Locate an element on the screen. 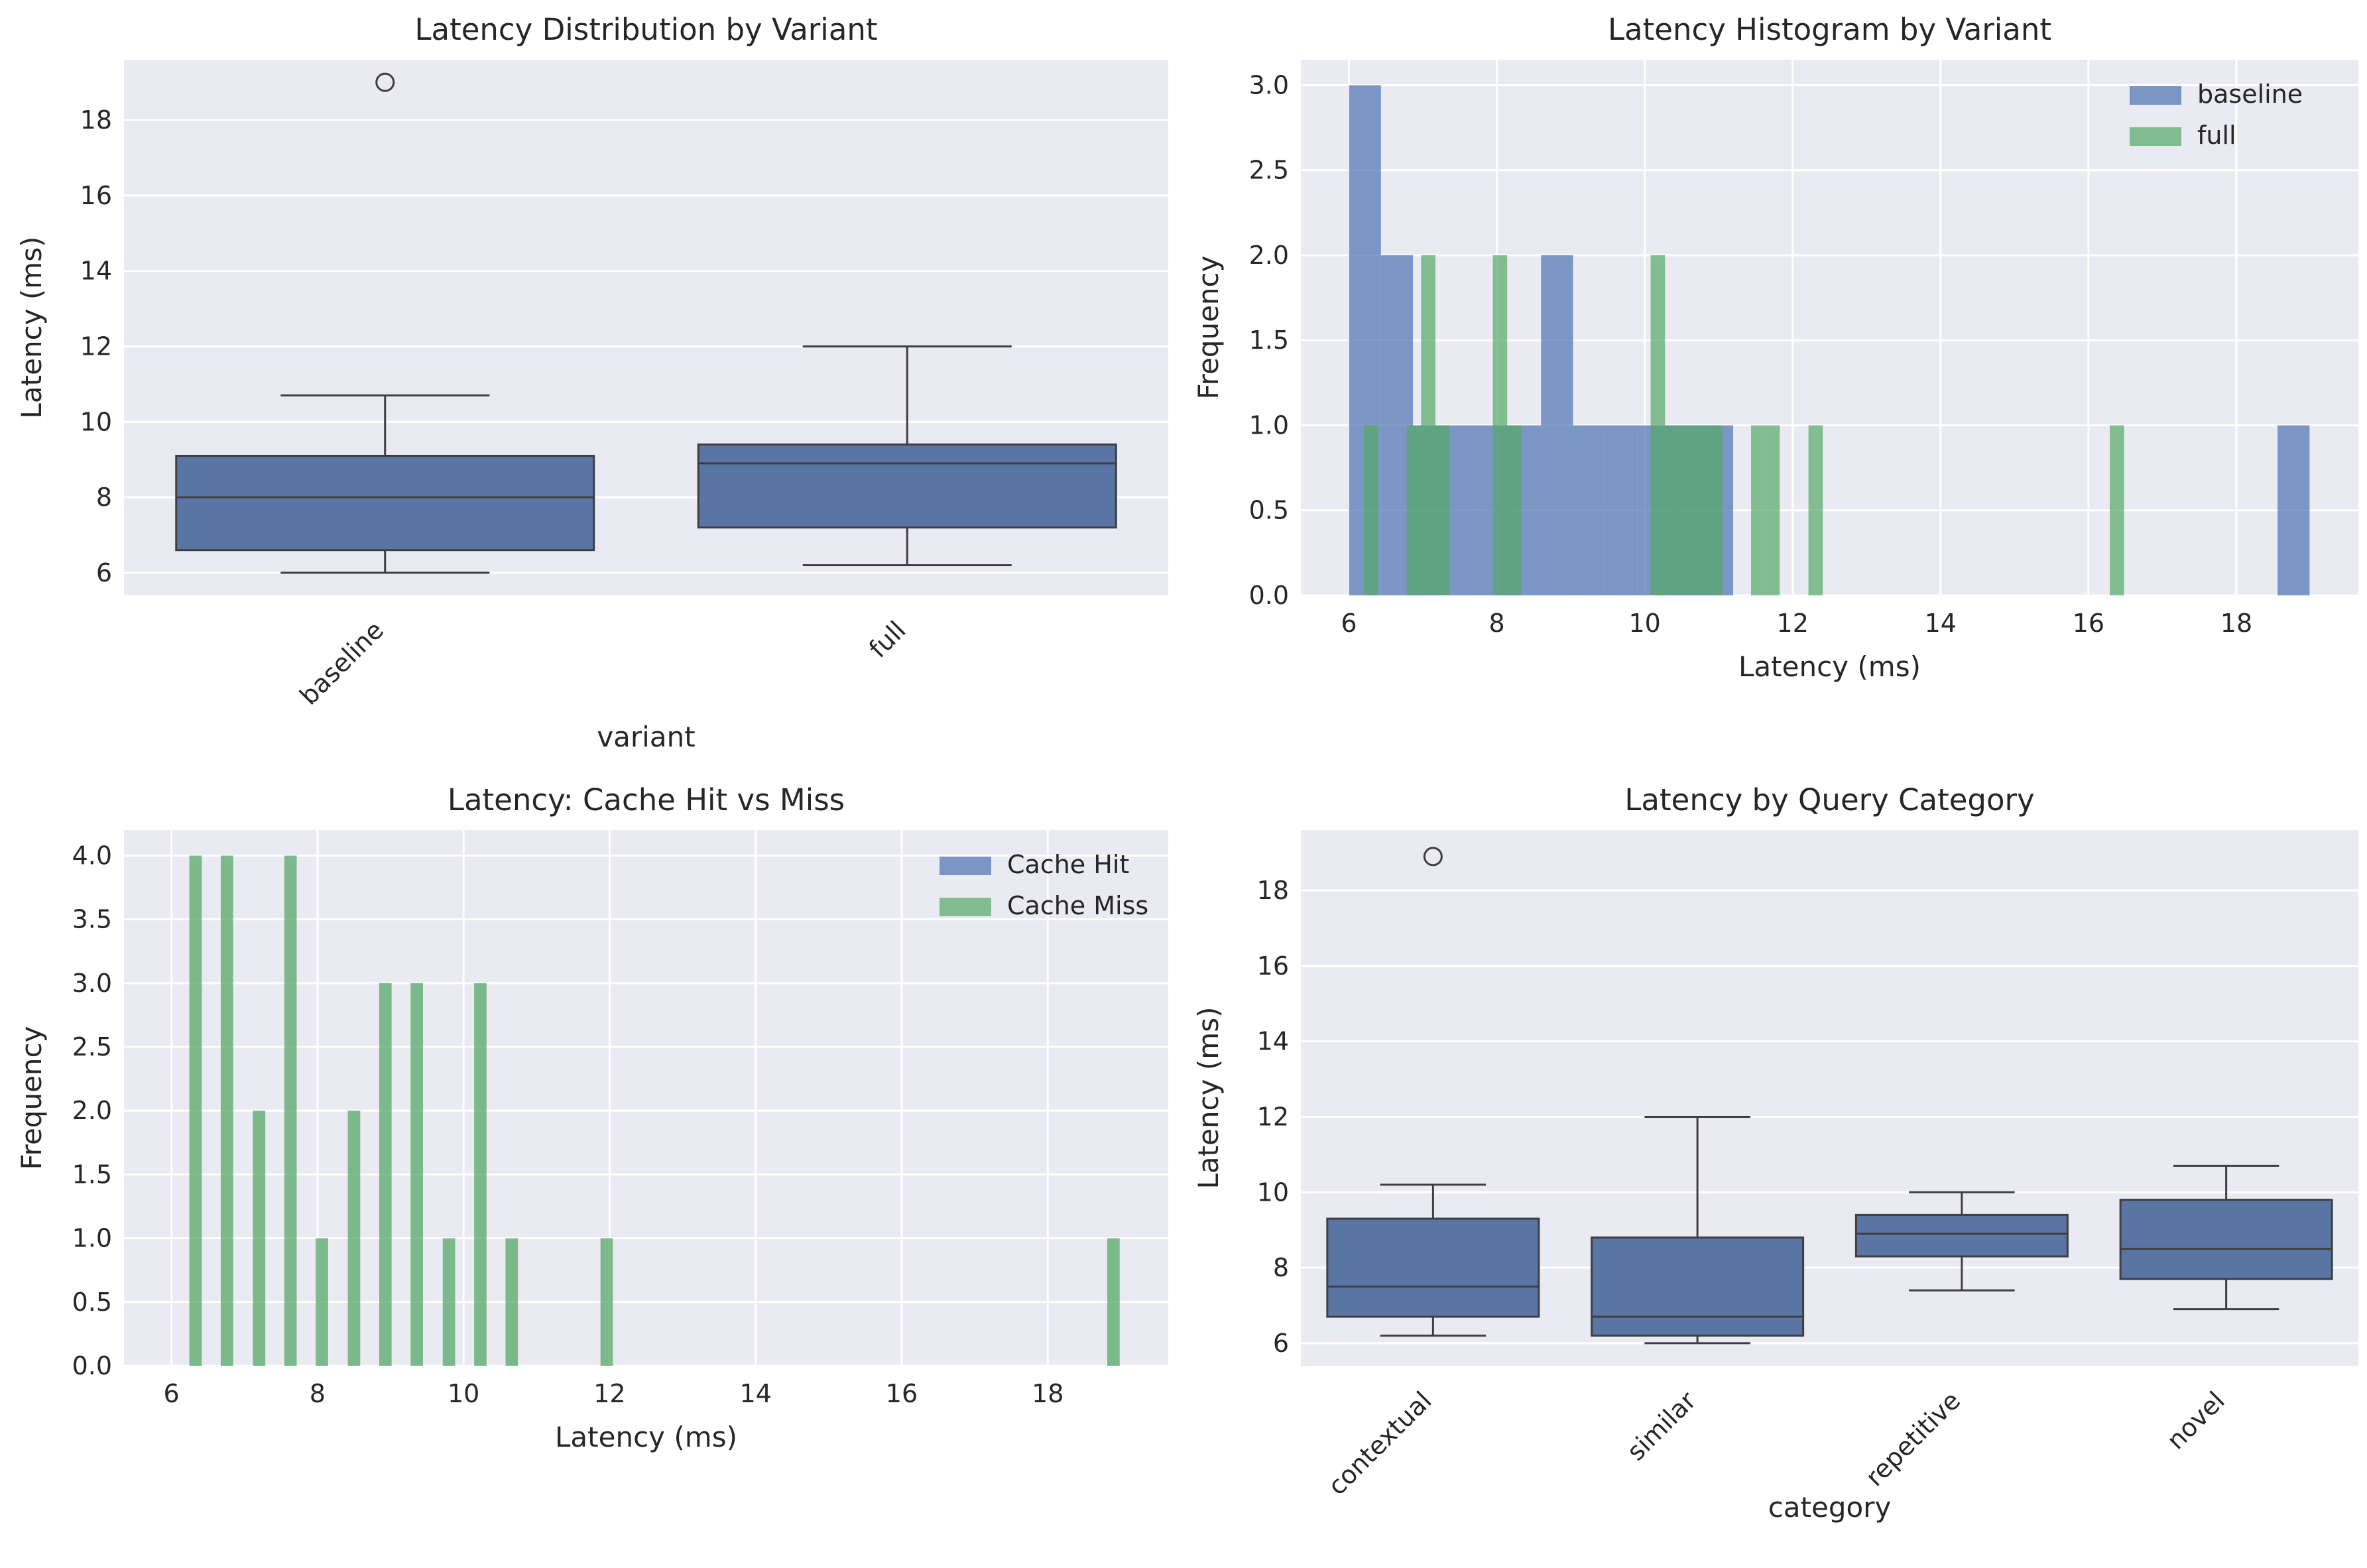 The image size is (2367, 1568). chart-title: Latency Histogram by Variant is located at coordinates (1829, 29).